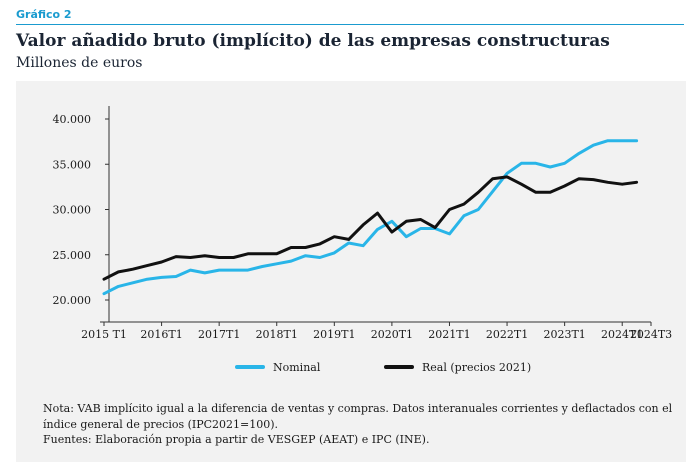 The image size is (696, 471). What do you see at coordinates (392, 334) in the screenshot?
I see `x-tick-label: 2020T1` at bounding box center [392, 334].